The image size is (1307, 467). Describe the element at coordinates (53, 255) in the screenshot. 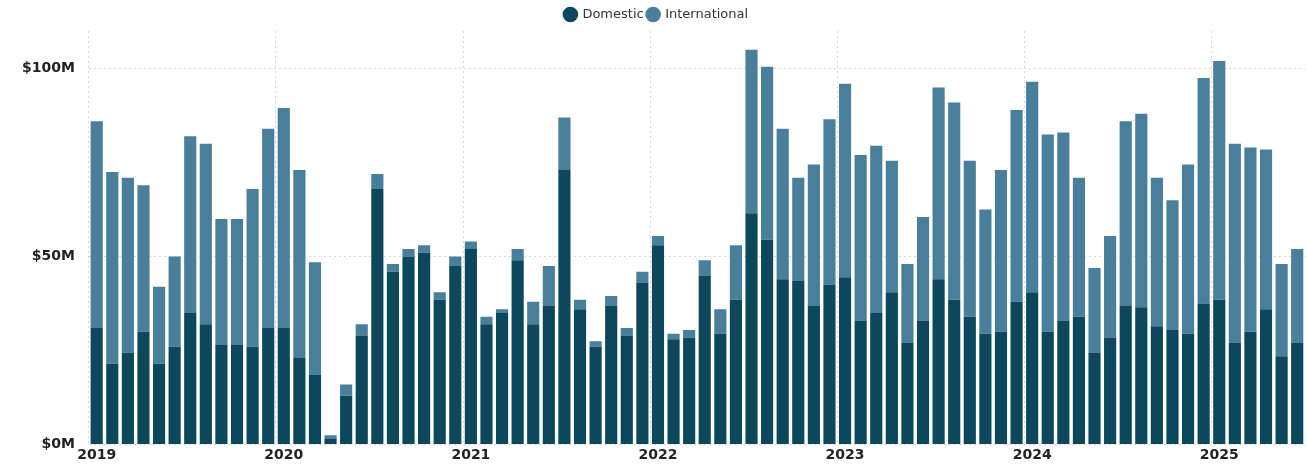

I see `y-tick-label: $50M` at that location.